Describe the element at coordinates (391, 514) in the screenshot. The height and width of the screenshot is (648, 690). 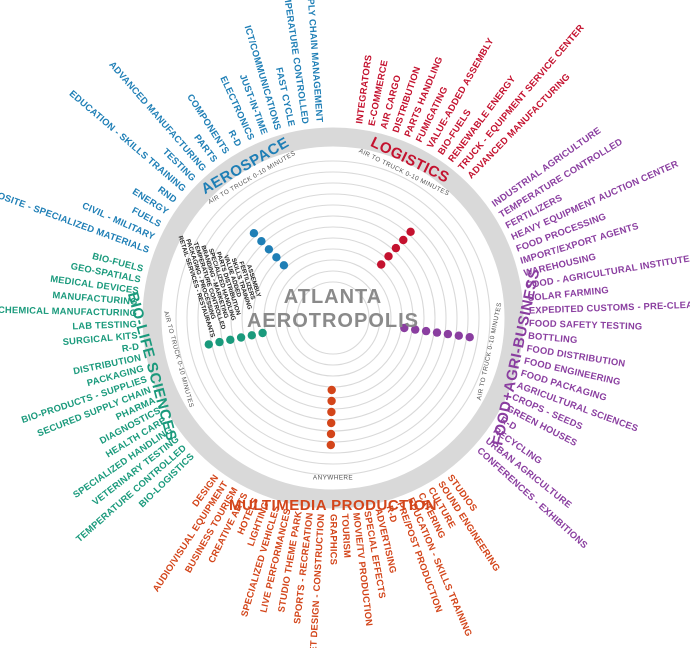
I see `multimedia-industry-label: R-D` at that location.